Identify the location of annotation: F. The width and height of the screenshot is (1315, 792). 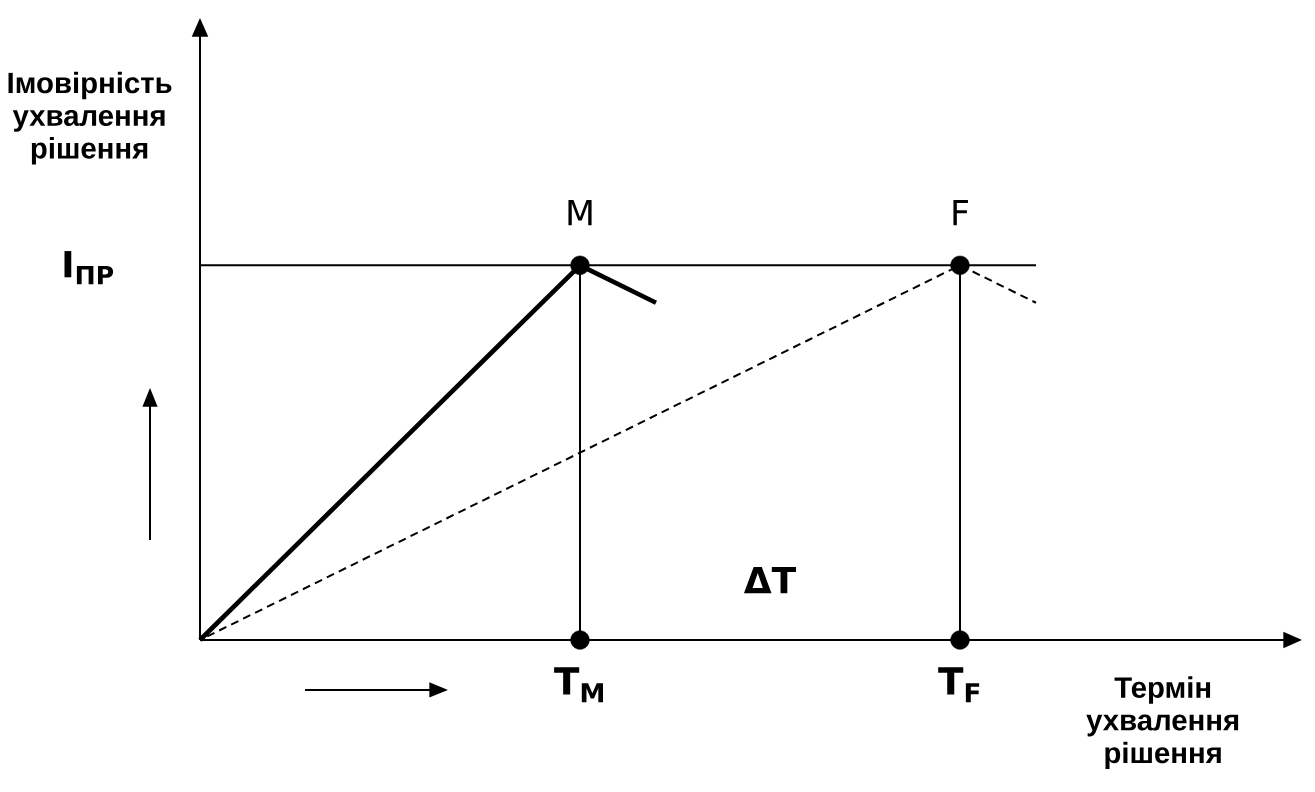
(960, 213).